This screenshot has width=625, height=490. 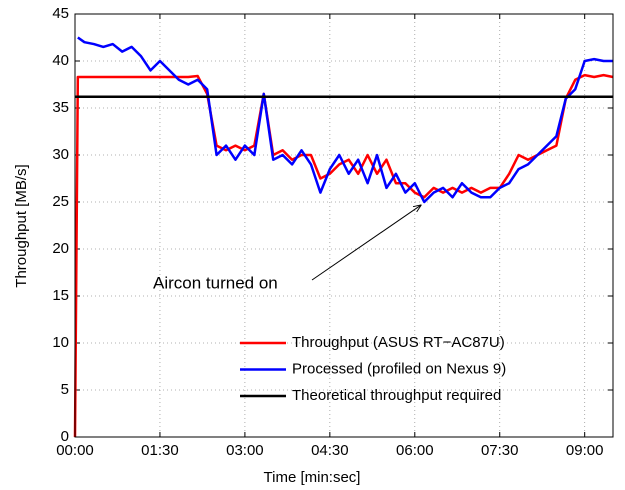 I want to click on y-axis-label: Throughput [MB/s], so click(x=21, y=225).